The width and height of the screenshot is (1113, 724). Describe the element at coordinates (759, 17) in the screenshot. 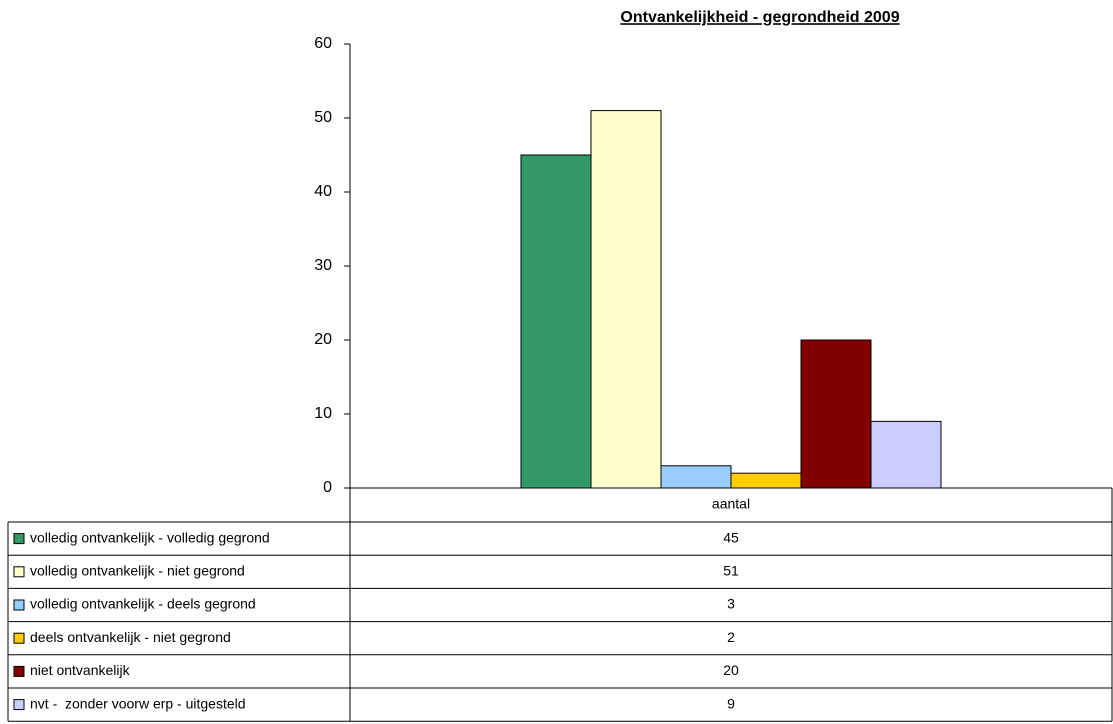

I see `chart-title: Ontvankelijkheid - gegrondheid 2009` at that location.